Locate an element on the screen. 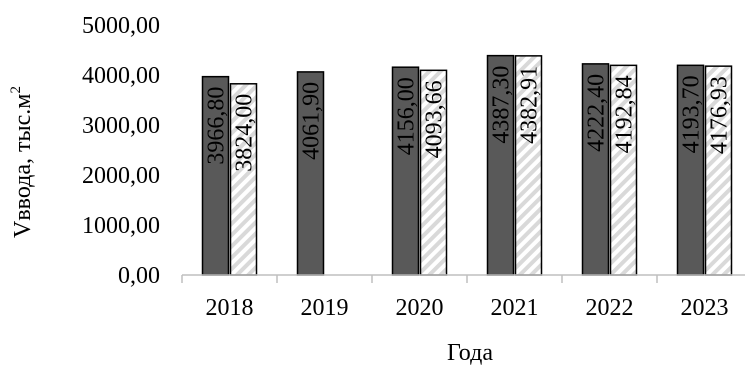  x-axis-title: Года is located at coordinates (470, 353).